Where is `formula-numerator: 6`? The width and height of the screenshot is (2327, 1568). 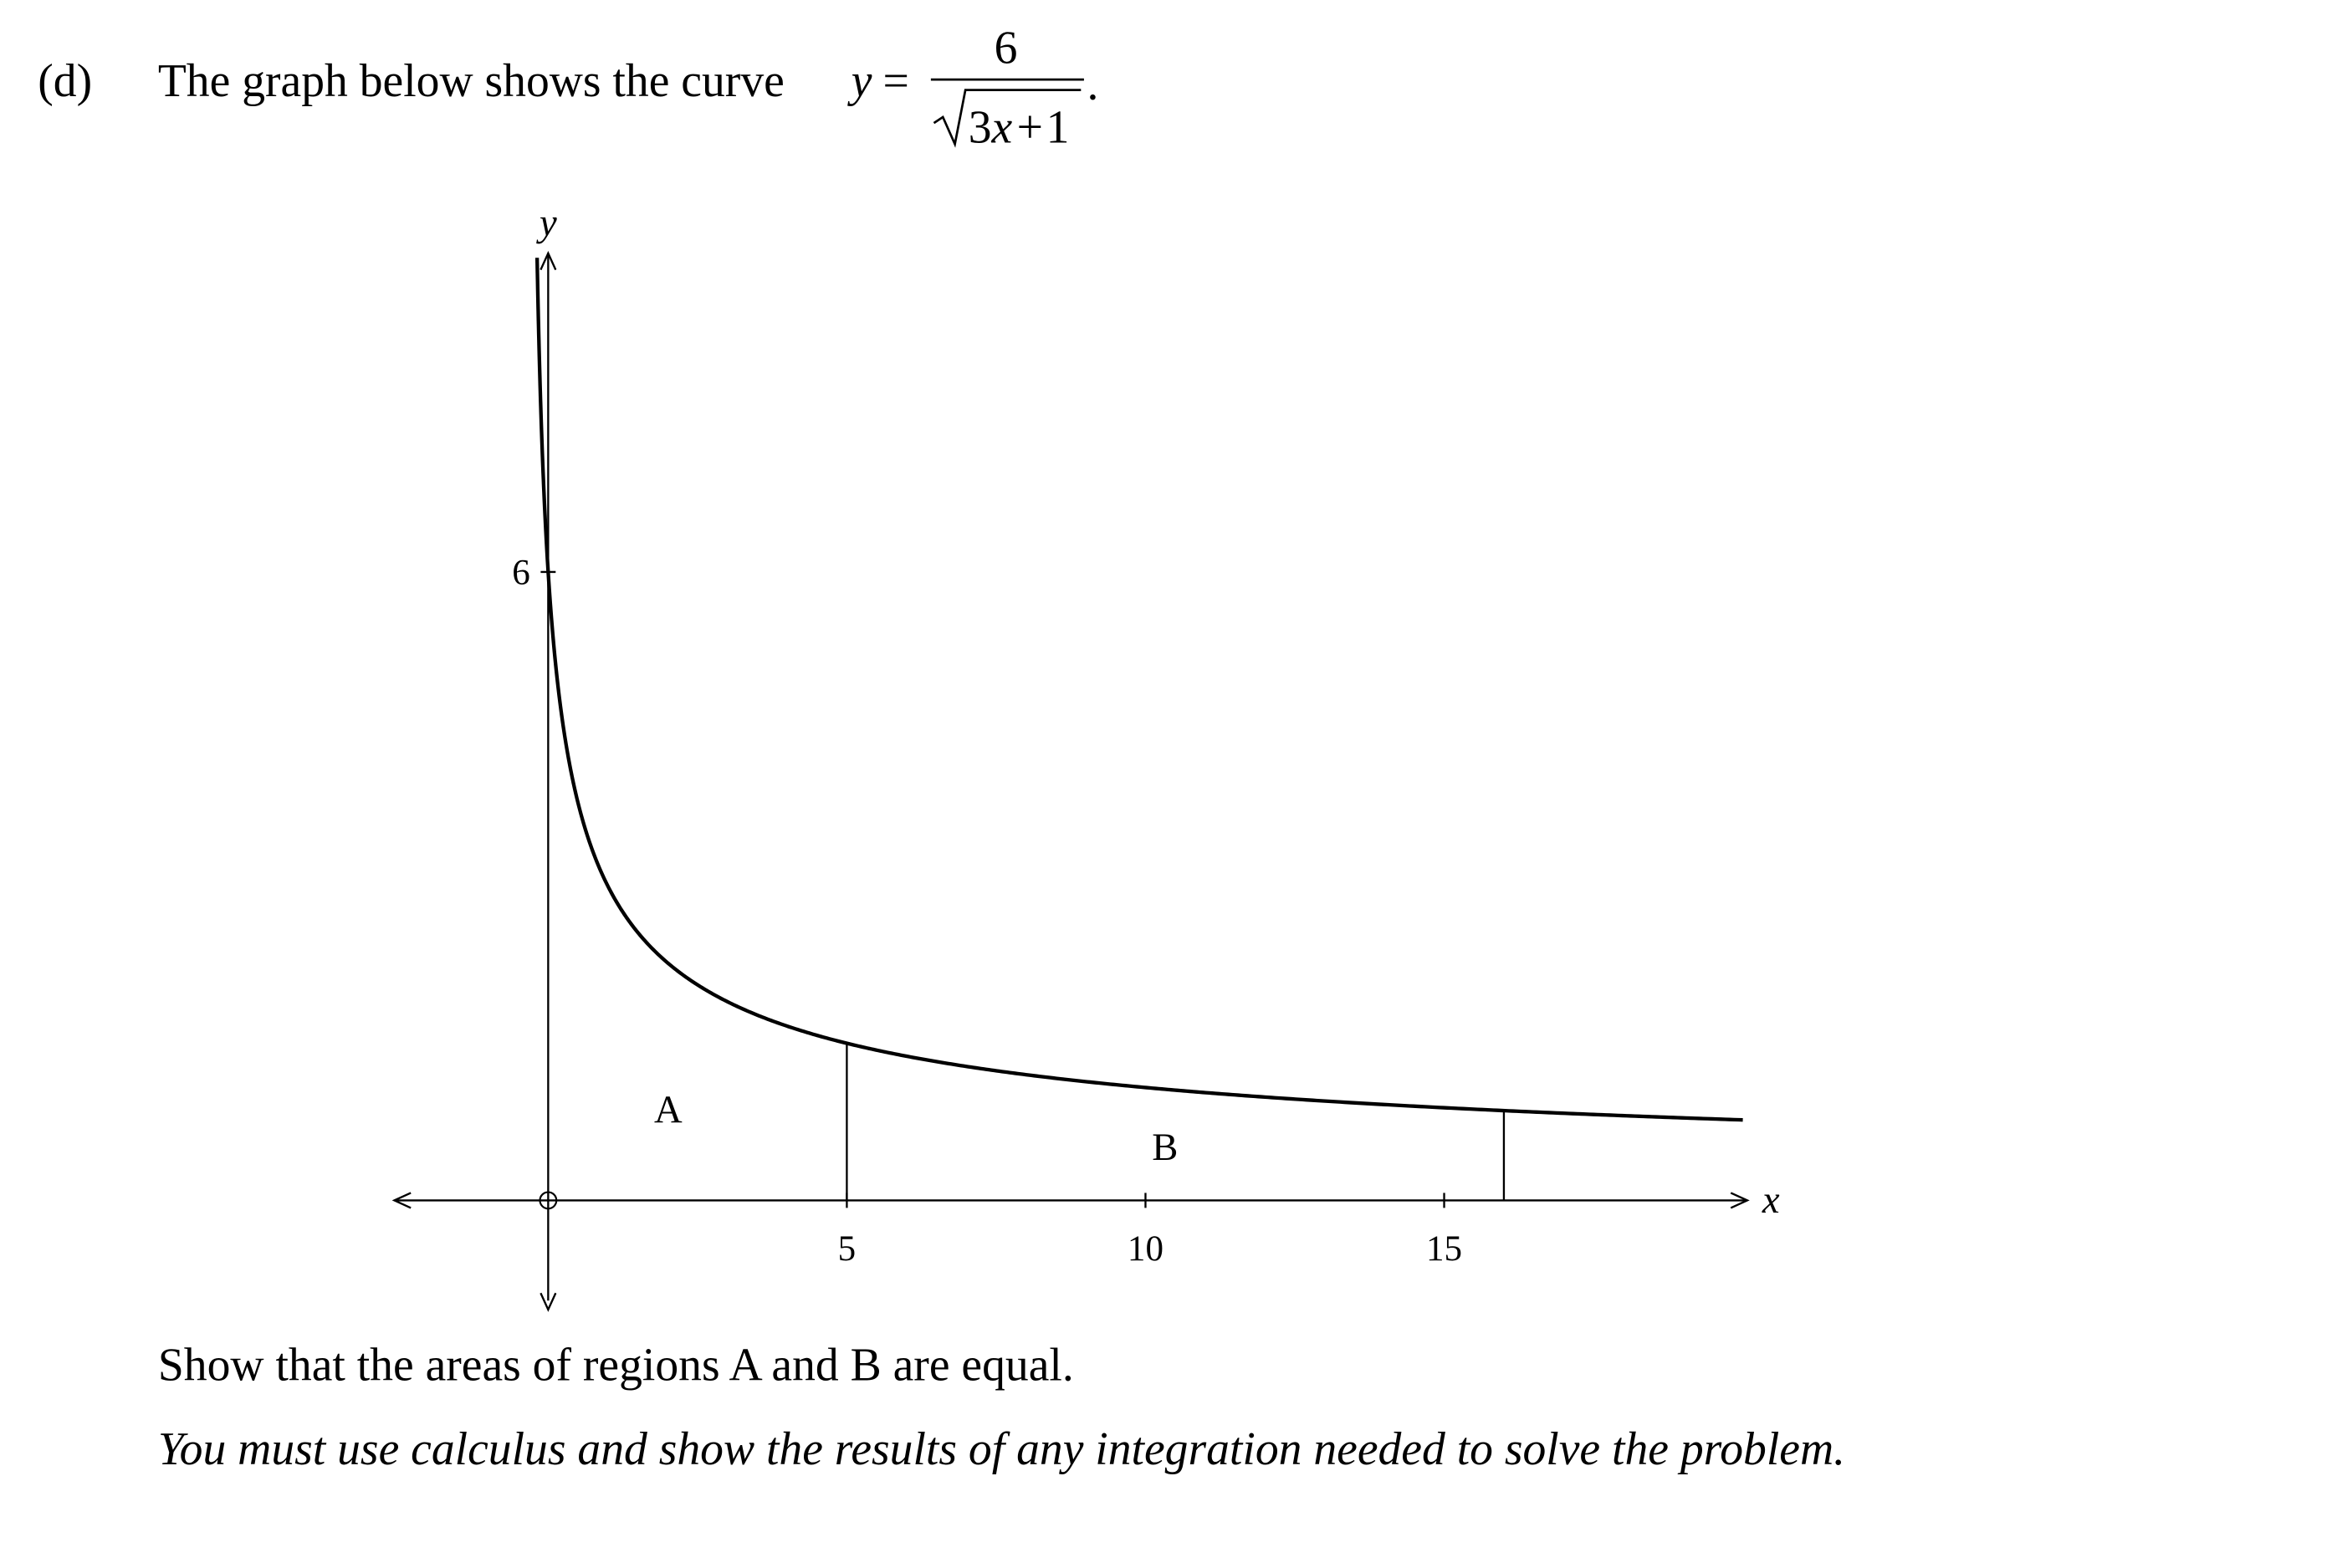 formula-numerator: 6 is located at coordinates (1006, 48).